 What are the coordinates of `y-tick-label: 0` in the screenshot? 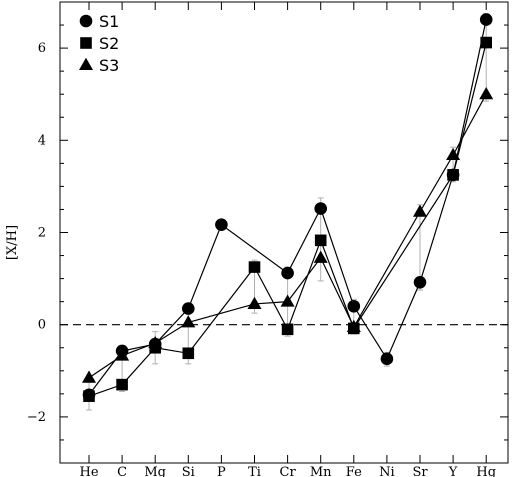 It's located at (42, 325).